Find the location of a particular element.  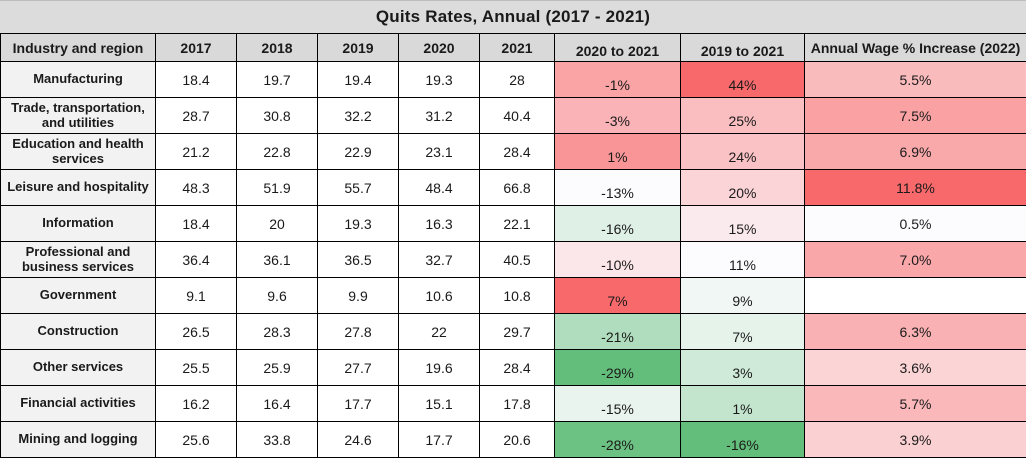

industry-cell: Manufacturing is located at coordinates (78, 80).